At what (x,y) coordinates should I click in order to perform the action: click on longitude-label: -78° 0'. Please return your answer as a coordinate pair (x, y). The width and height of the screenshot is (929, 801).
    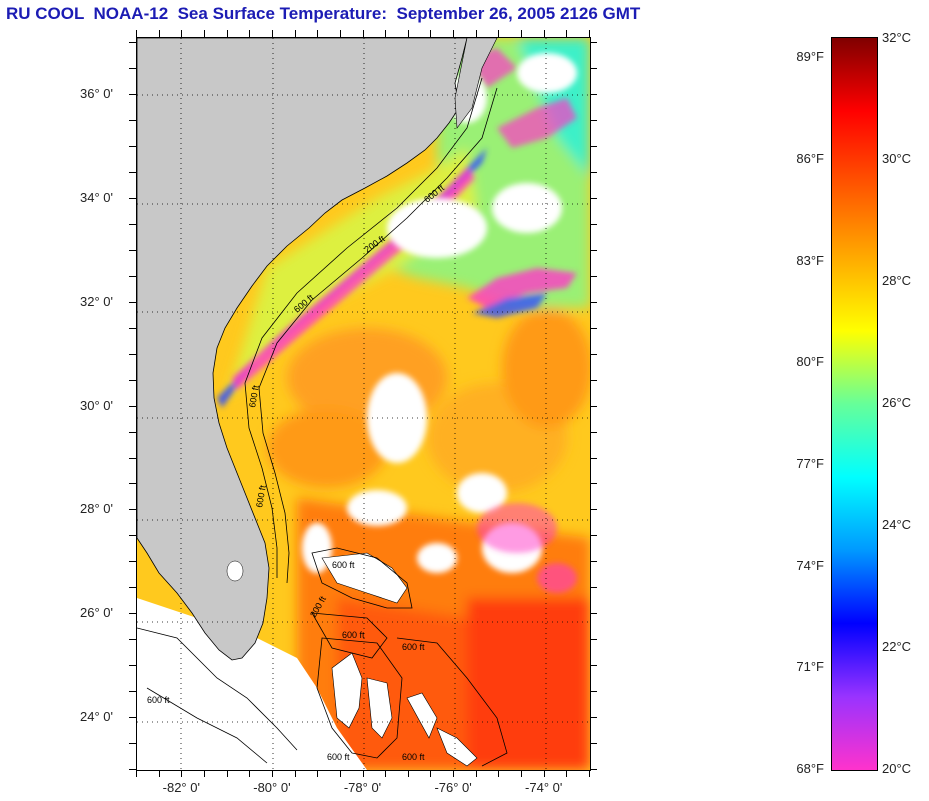
    Looking at the image, I should click on (362, 787).